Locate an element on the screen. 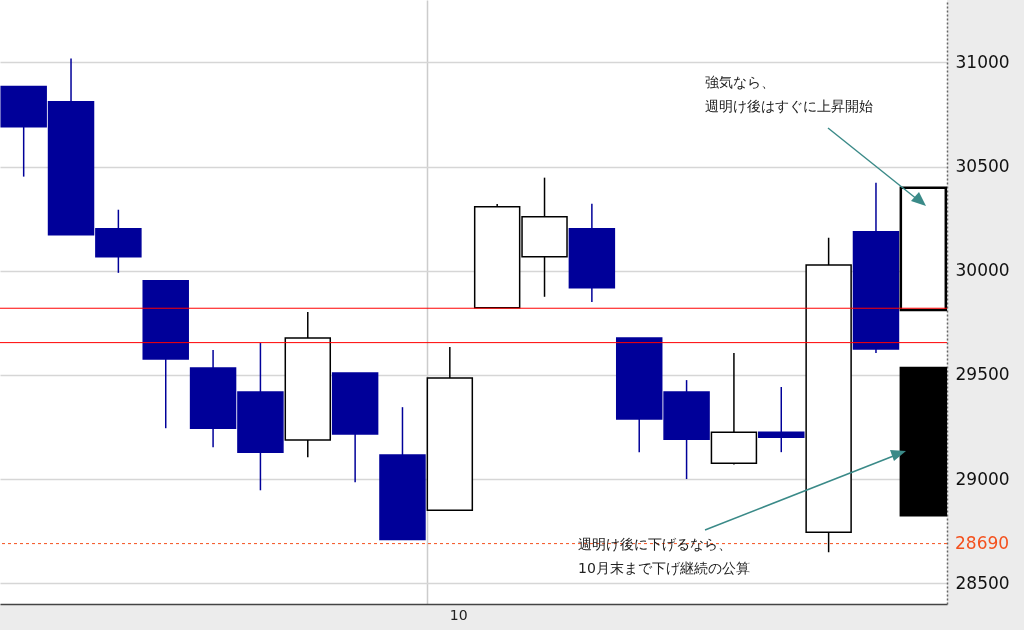  ref-line-label: 28690 is located at coordinates (982, 542).